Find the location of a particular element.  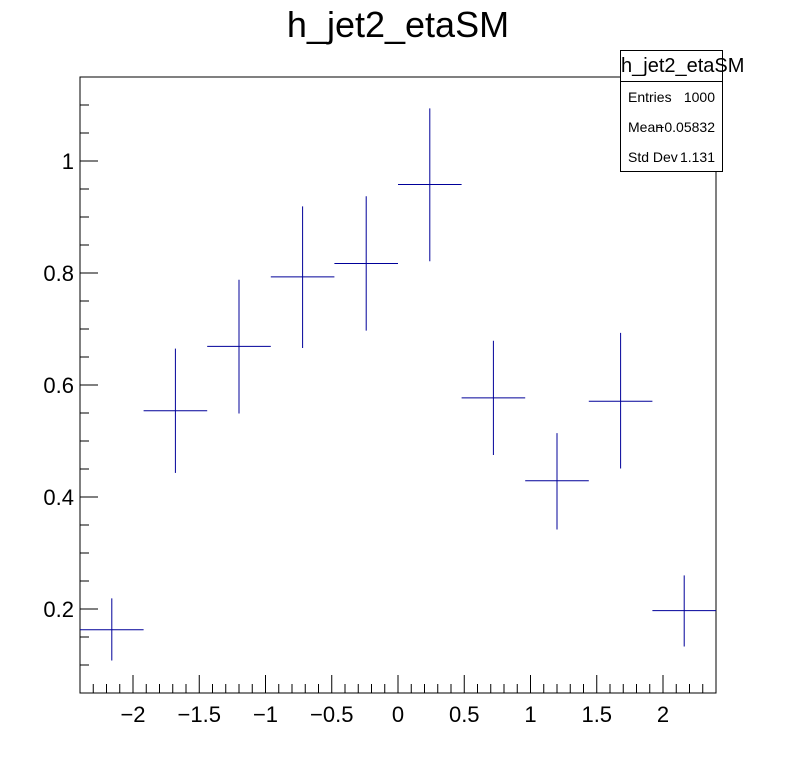

stats-entries-label: Entries is located at coordinates (650, 97).